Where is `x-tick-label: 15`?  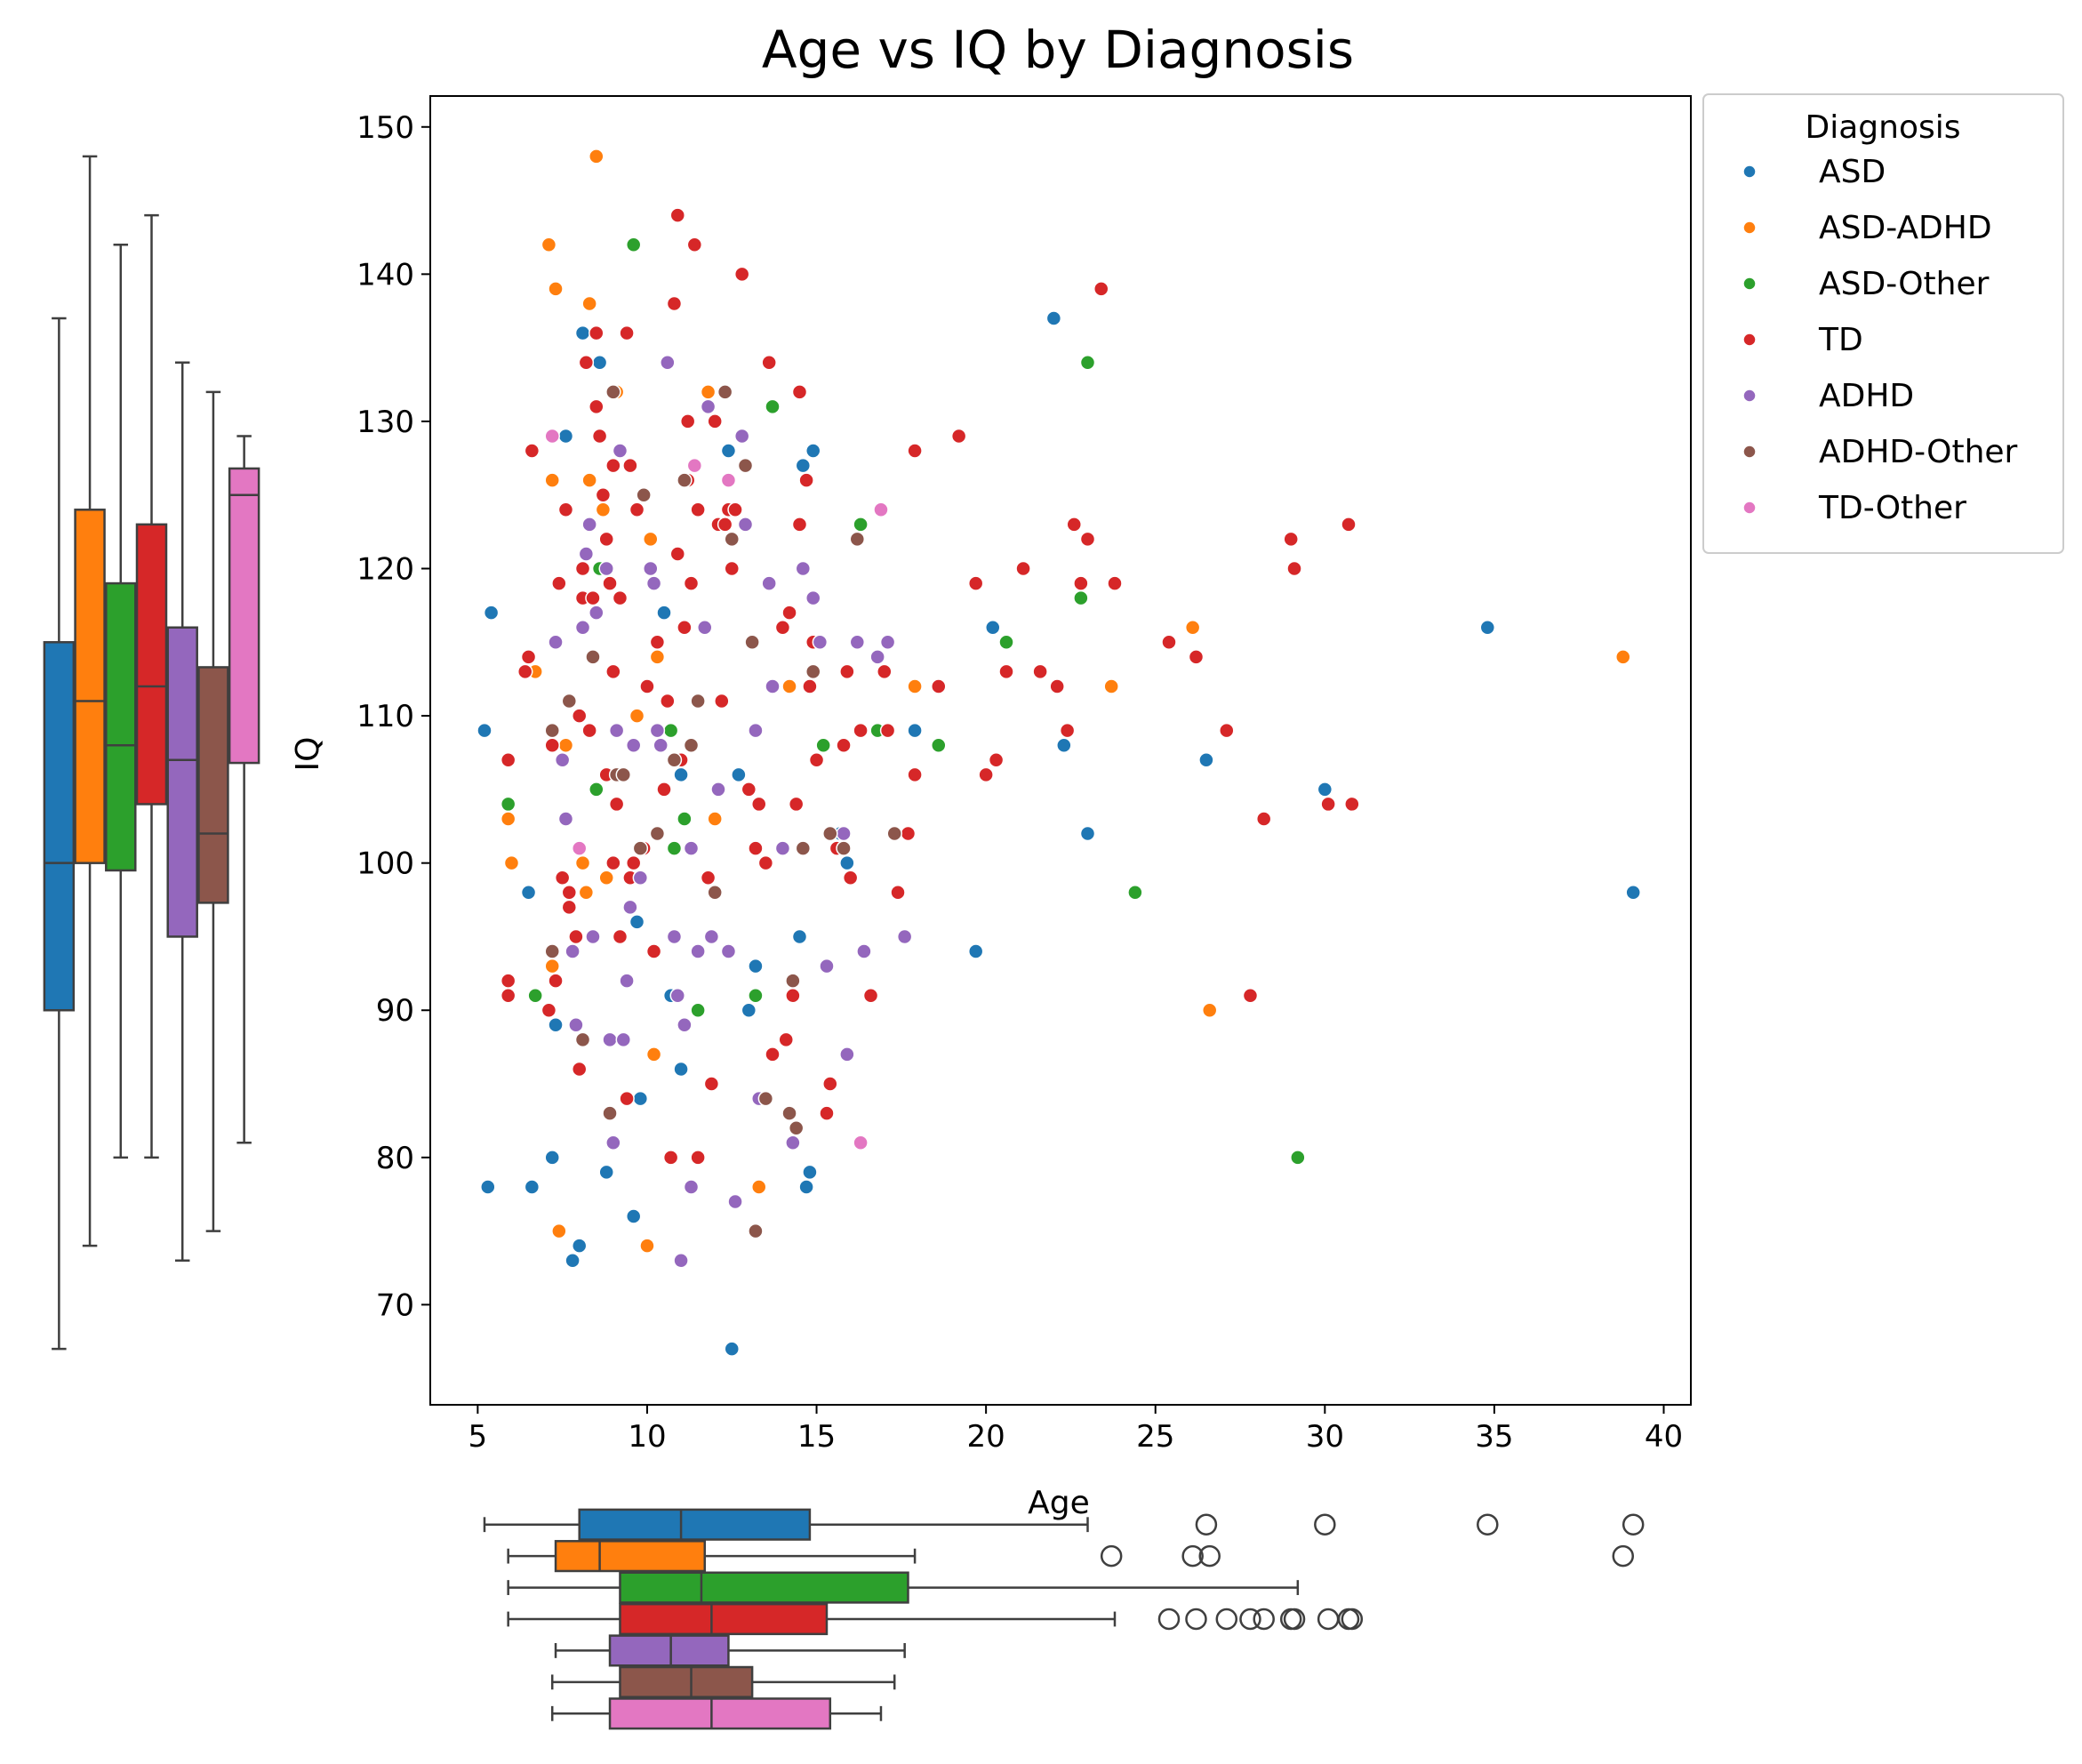 x-tick-label: 15 is located at coordinates (816, 1437).